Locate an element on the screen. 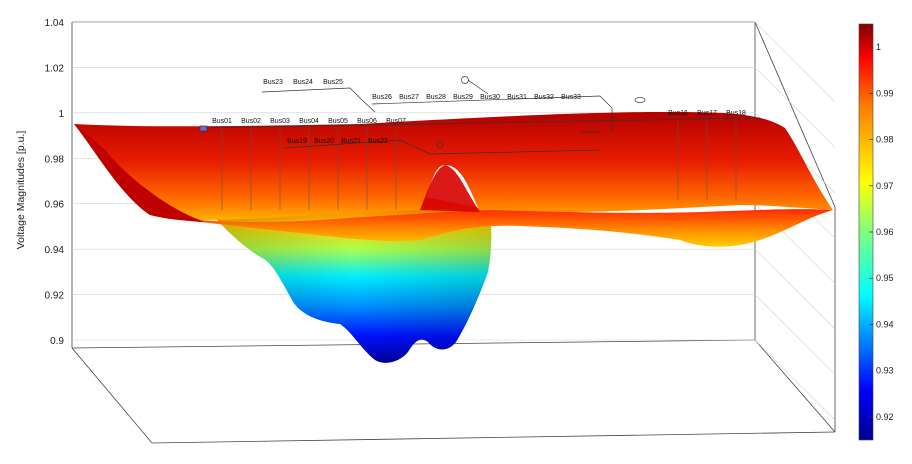  bus-label: Bus31 is located at coordinates (517, 97).